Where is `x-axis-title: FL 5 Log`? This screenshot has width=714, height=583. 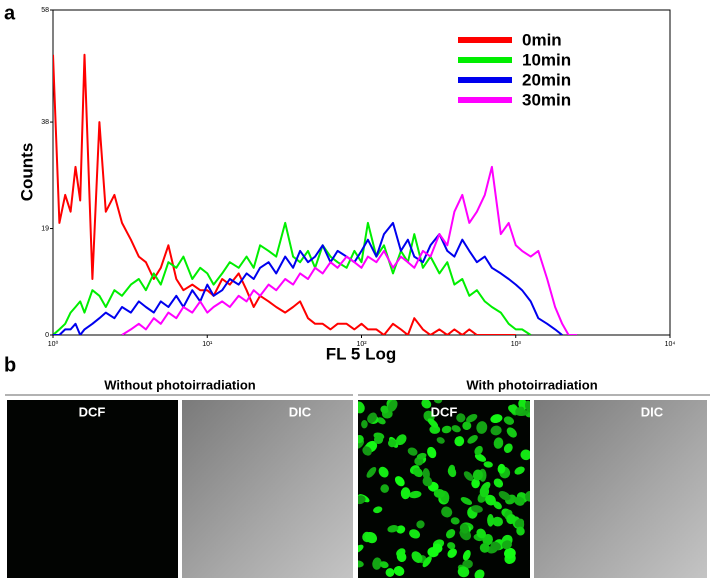 x-axis-title: FL 5 Log is located at coordinates (361, 353).